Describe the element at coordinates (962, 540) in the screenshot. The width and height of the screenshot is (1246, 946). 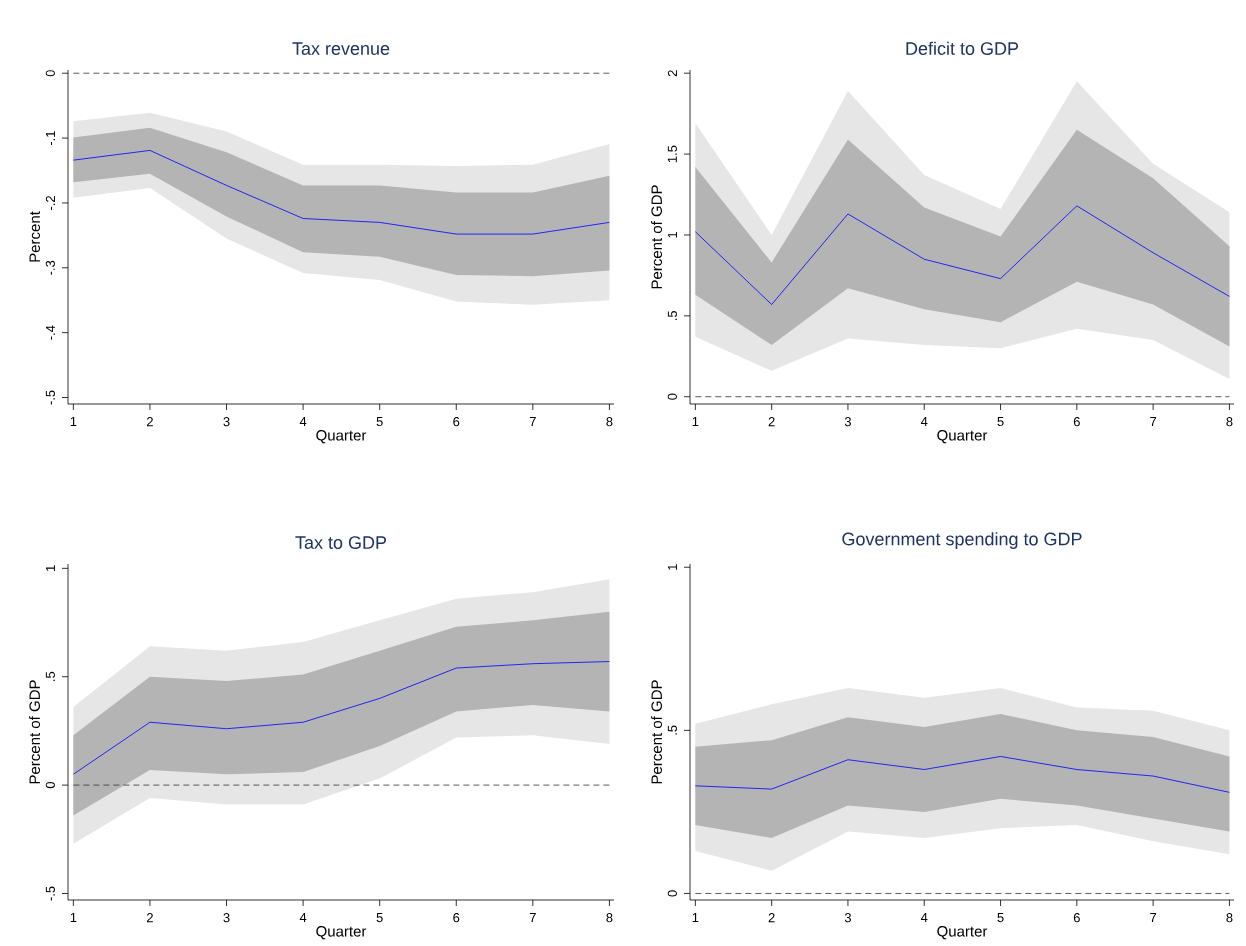
I see `chart-title: Government spending to GDP` at that location.